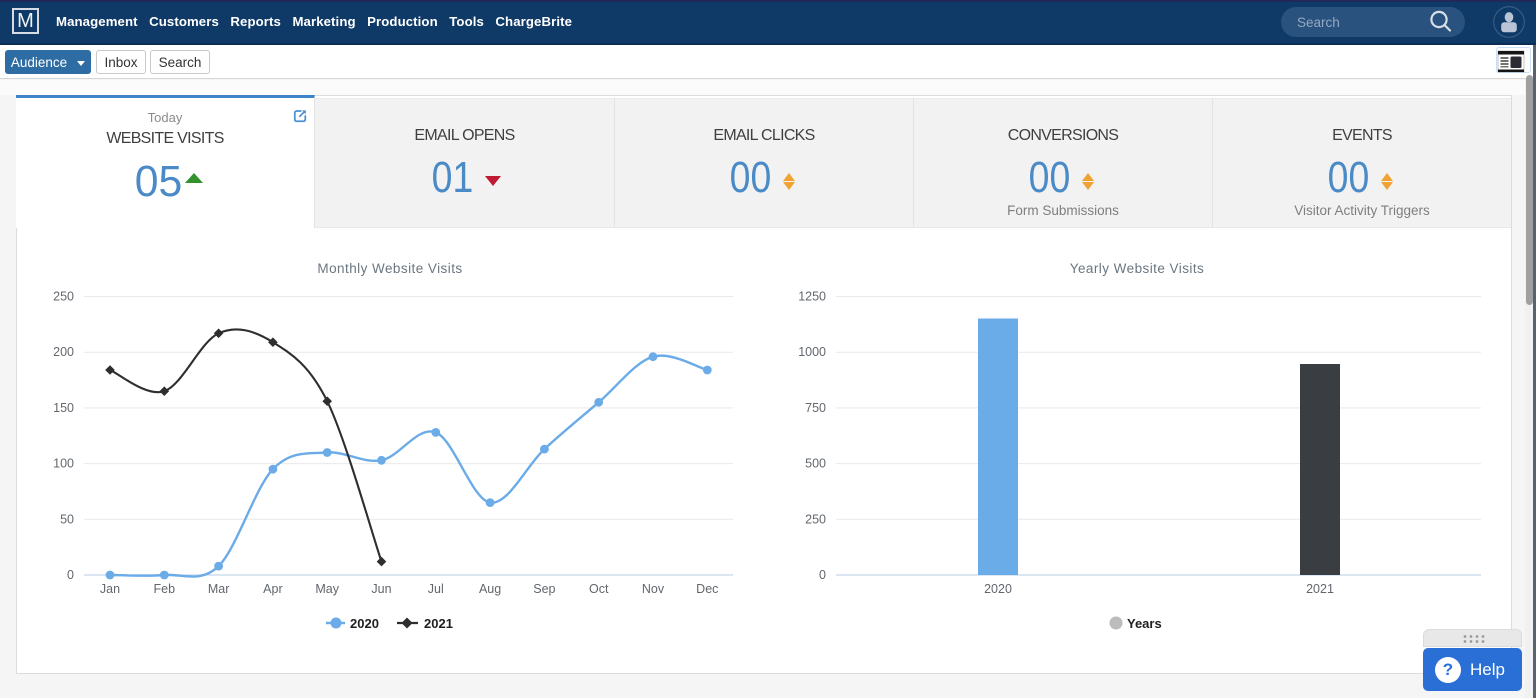 The height and width of the screenshot is (698, 1536). I want to click on svg-text: Jun, so click(381, 589).